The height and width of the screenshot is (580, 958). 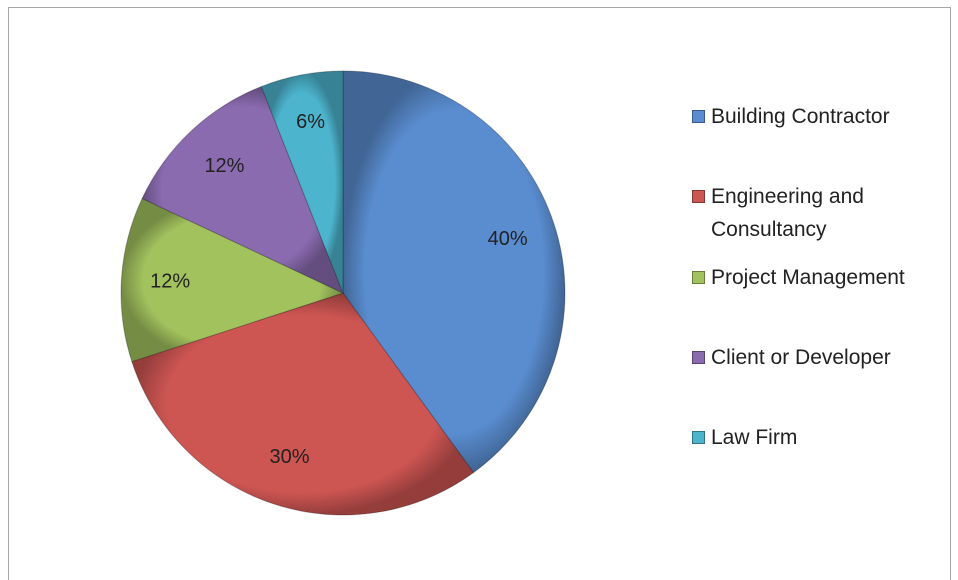 I want to click on legend-item: Law Firm, so click(x=744, y=437).